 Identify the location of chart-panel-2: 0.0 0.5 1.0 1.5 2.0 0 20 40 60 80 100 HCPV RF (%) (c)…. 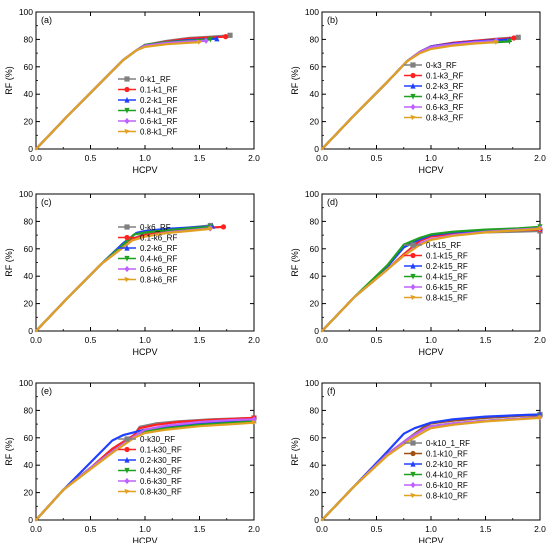
(132, 273).